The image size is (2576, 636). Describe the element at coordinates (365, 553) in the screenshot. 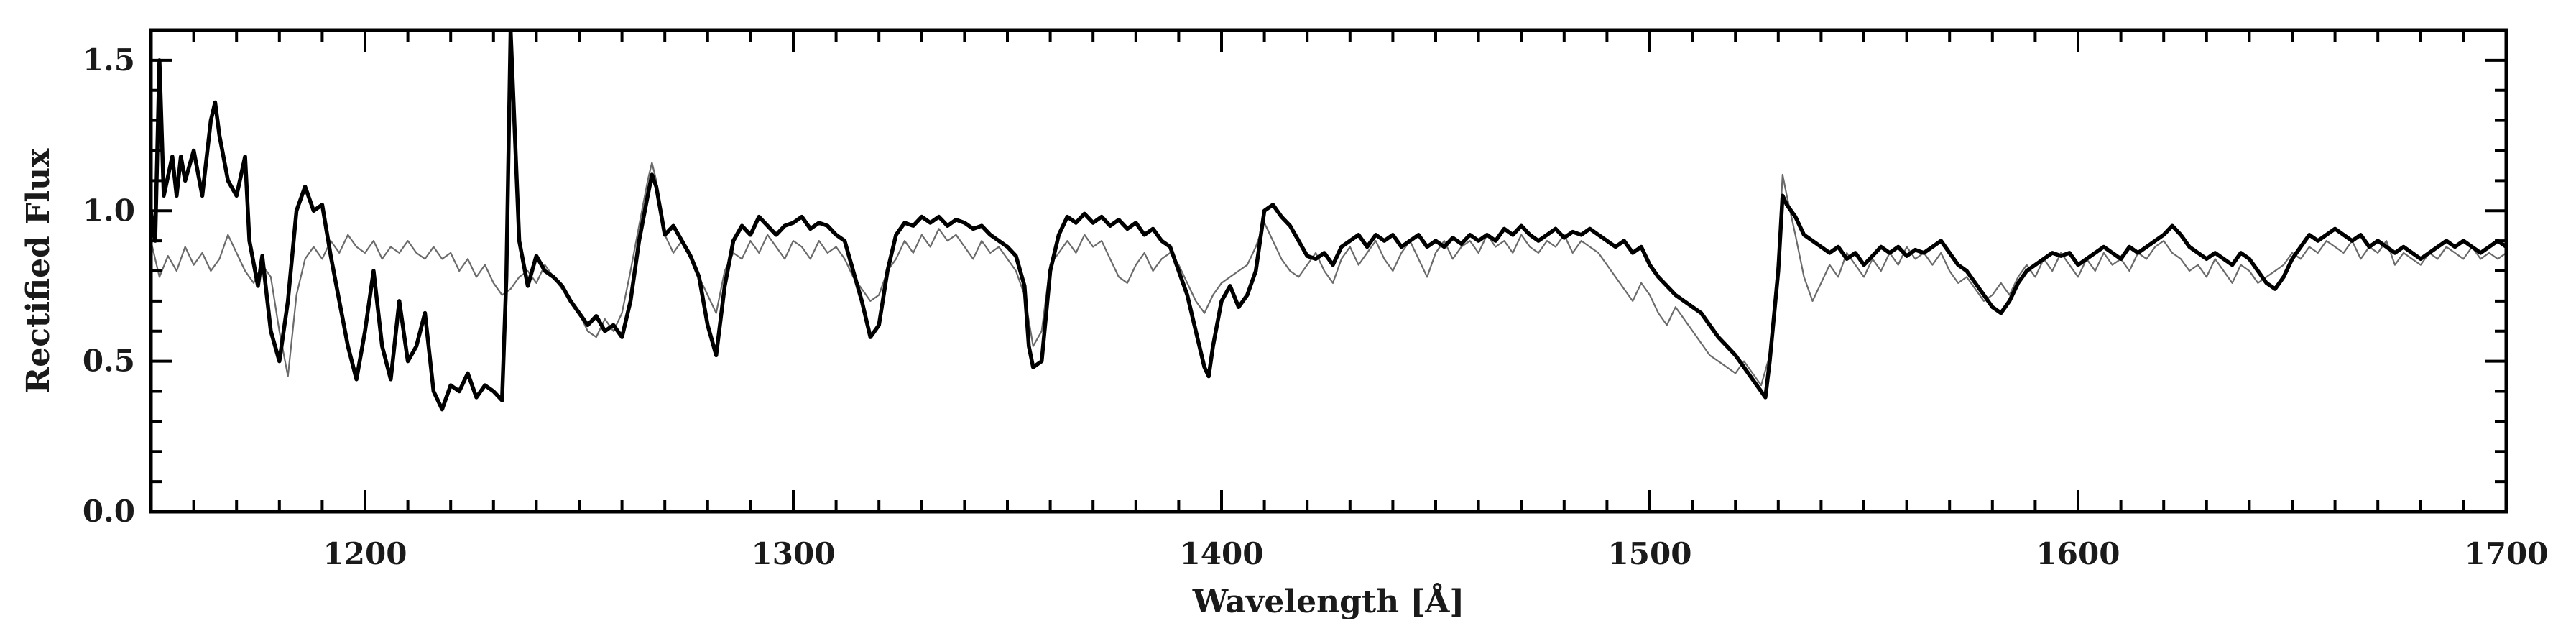

I see `x-tick-label: 1200` at that location.